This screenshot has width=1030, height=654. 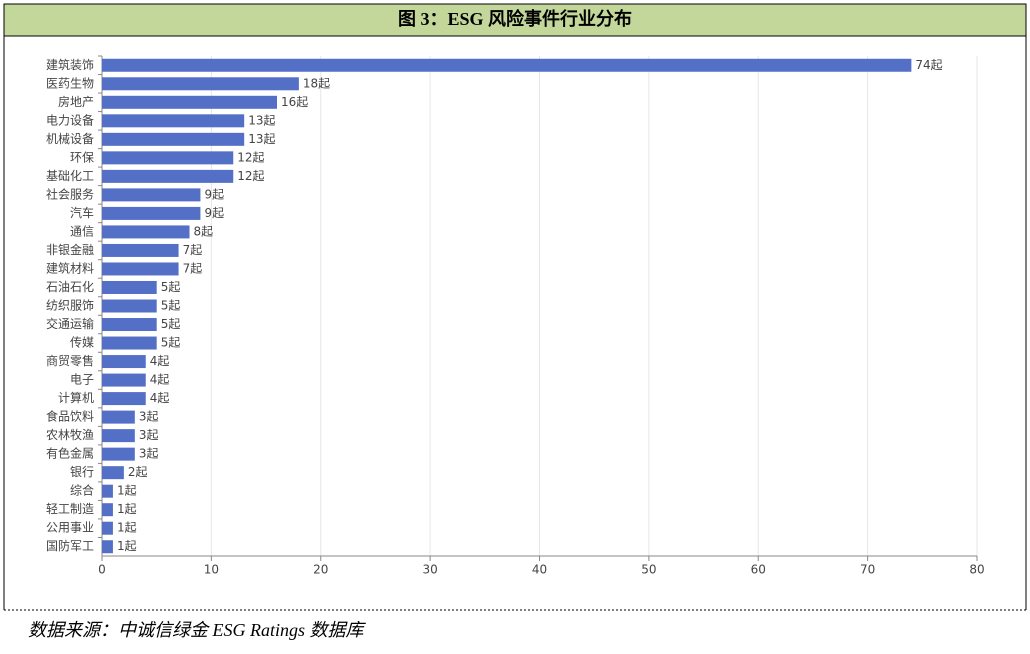 I want to click on y-tick-label: 商贸零售, so click(x=70, y=360).